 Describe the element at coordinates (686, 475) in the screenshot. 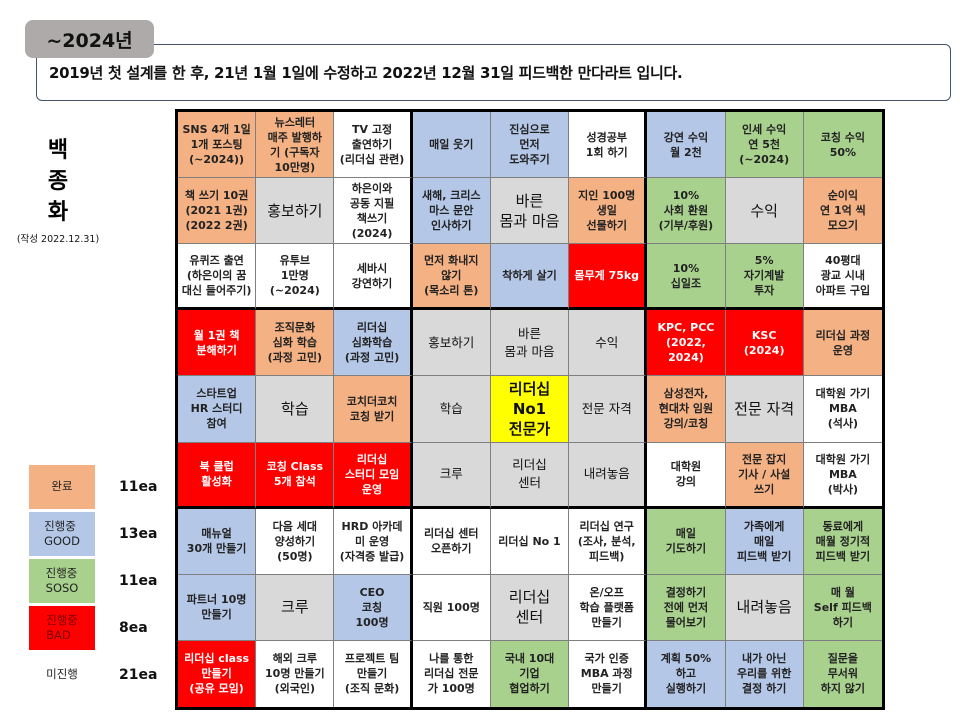

I see `mandalart-cell: 대학원 강의` at that location.